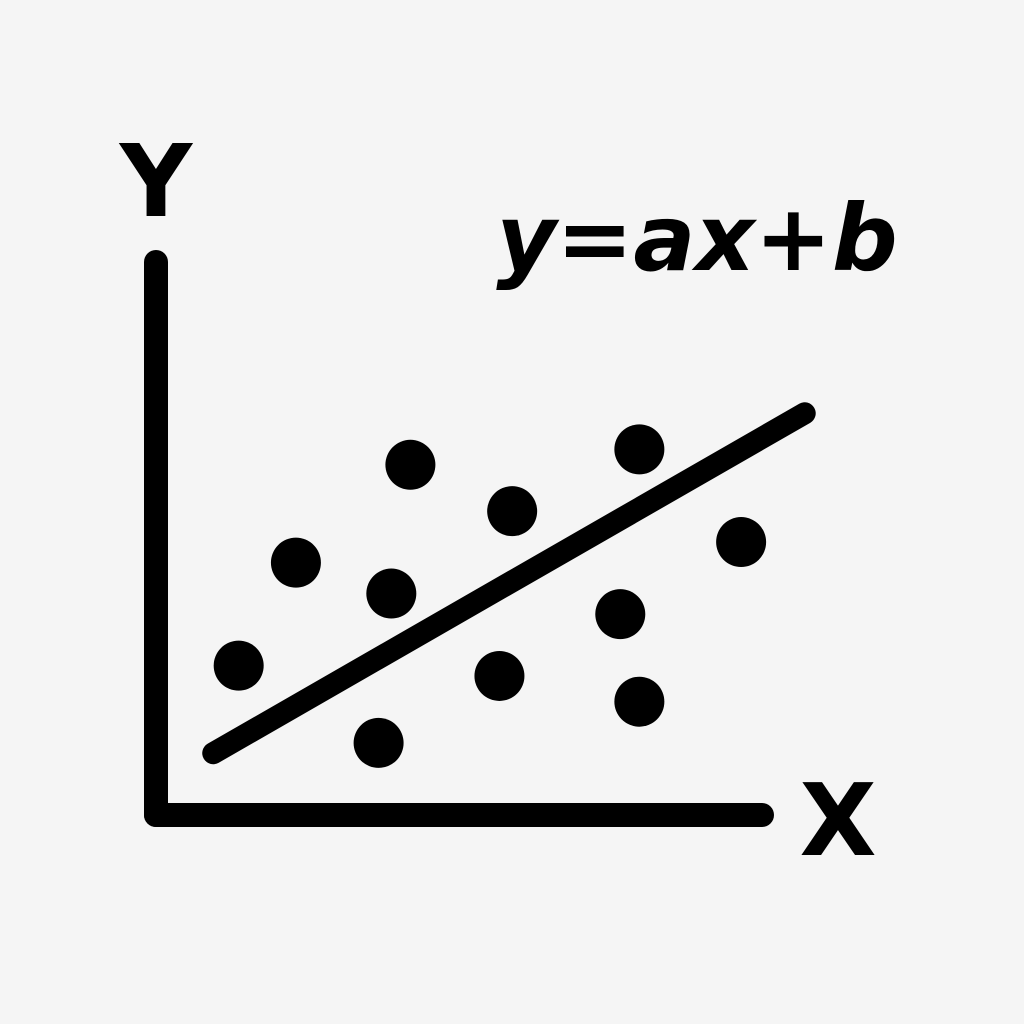 The image size is (1024, 1024). I want to click on equation-annotation: y=ax+b, so click(696, 238).